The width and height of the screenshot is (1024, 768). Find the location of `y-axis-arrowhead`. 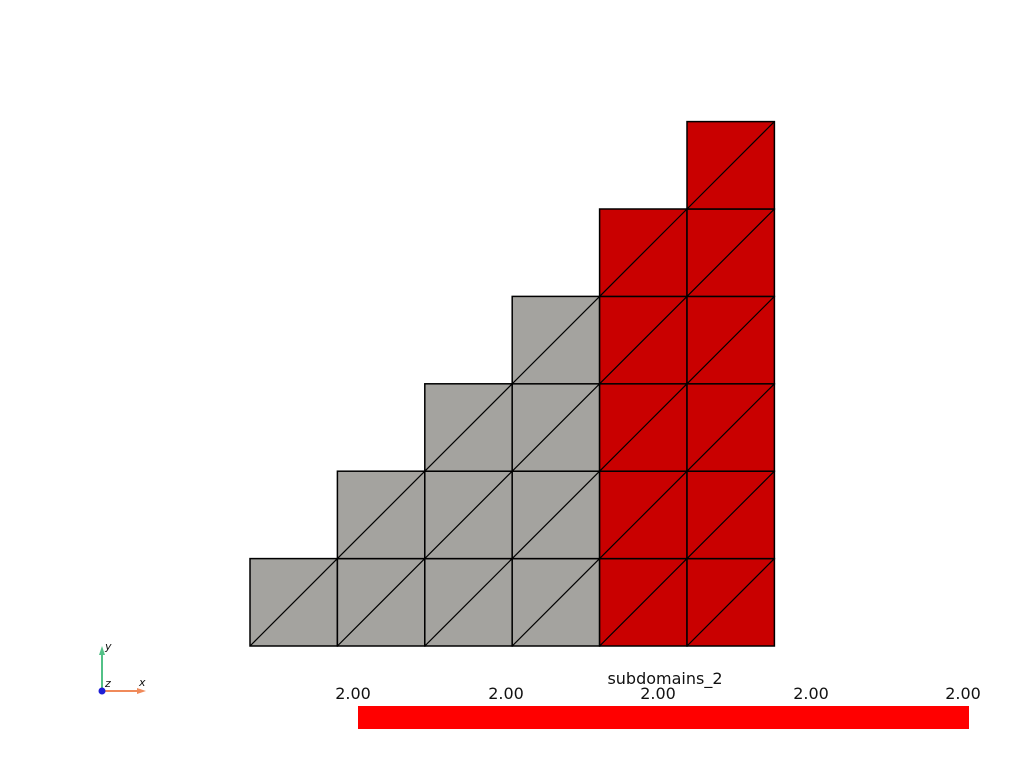

y-axis-arrowhead is located at coordinates (102, 650).